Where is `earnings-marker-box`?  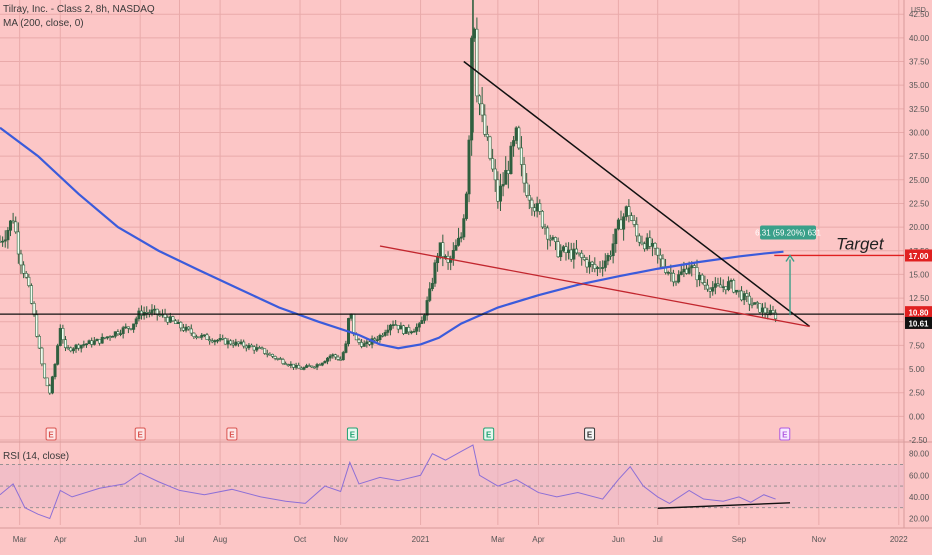
earnings-marker-box is located at coordinates (51, 434).